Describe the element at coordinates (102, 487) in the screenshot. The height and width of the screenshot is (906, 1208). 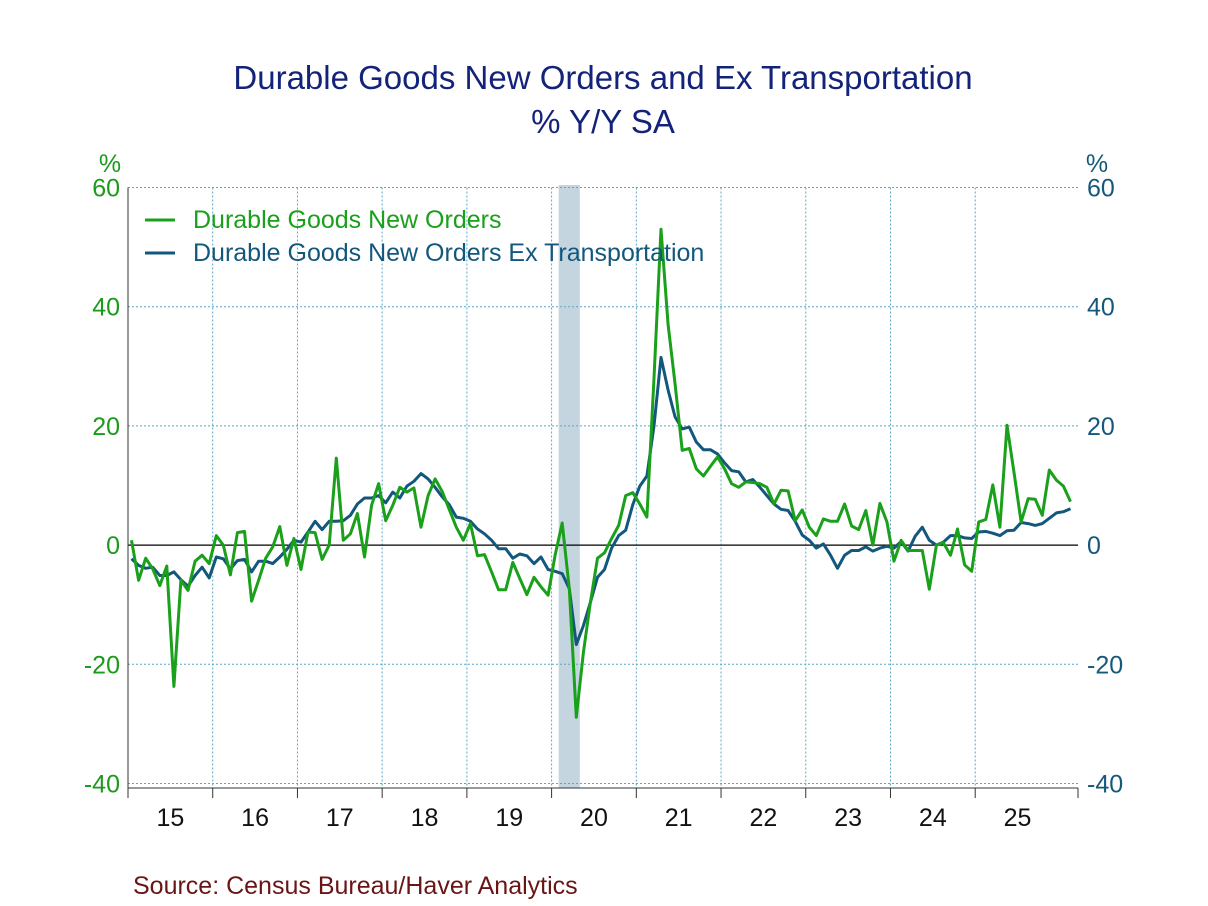
I see `left-axis-ticks: -40 -20 0 20 40 60` at that location.